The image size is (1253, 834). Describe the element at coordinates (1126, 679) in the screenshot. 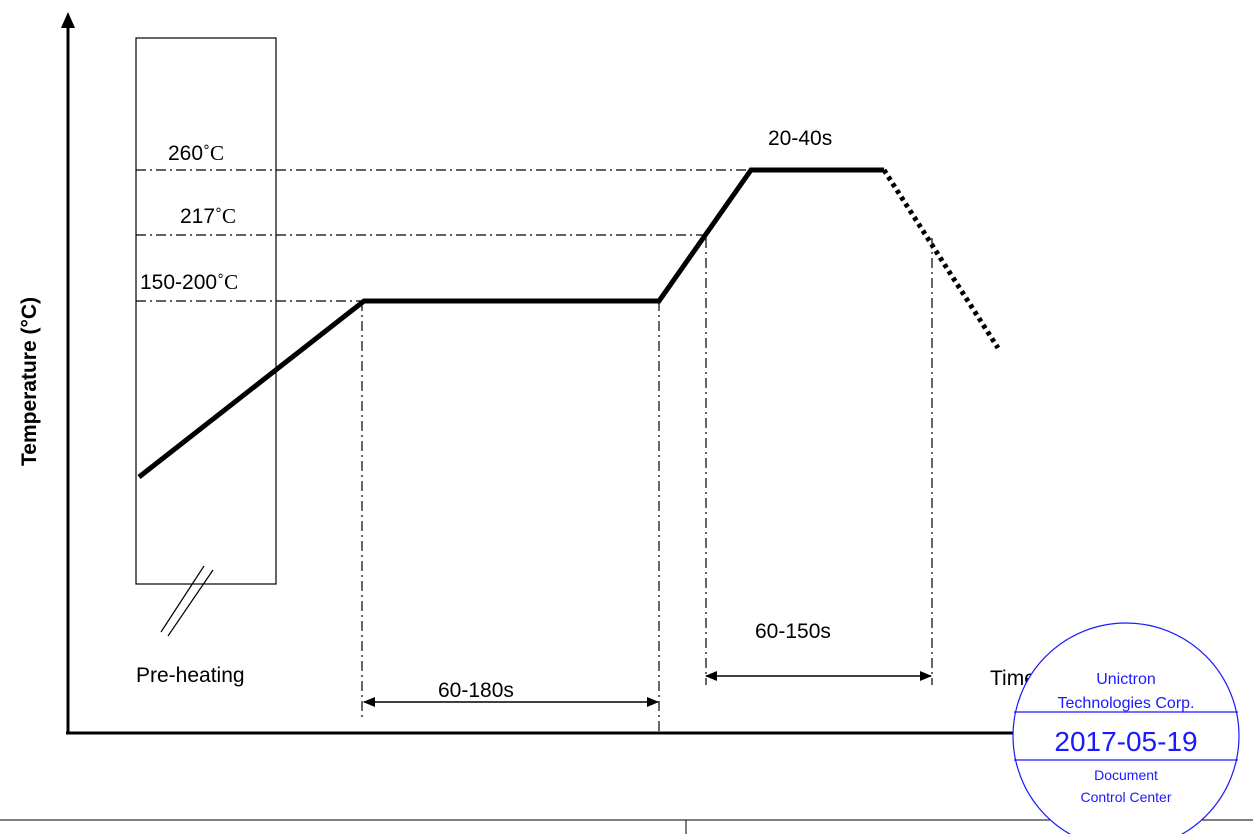

I see `stamp-company-line1: Unictron` at that location.